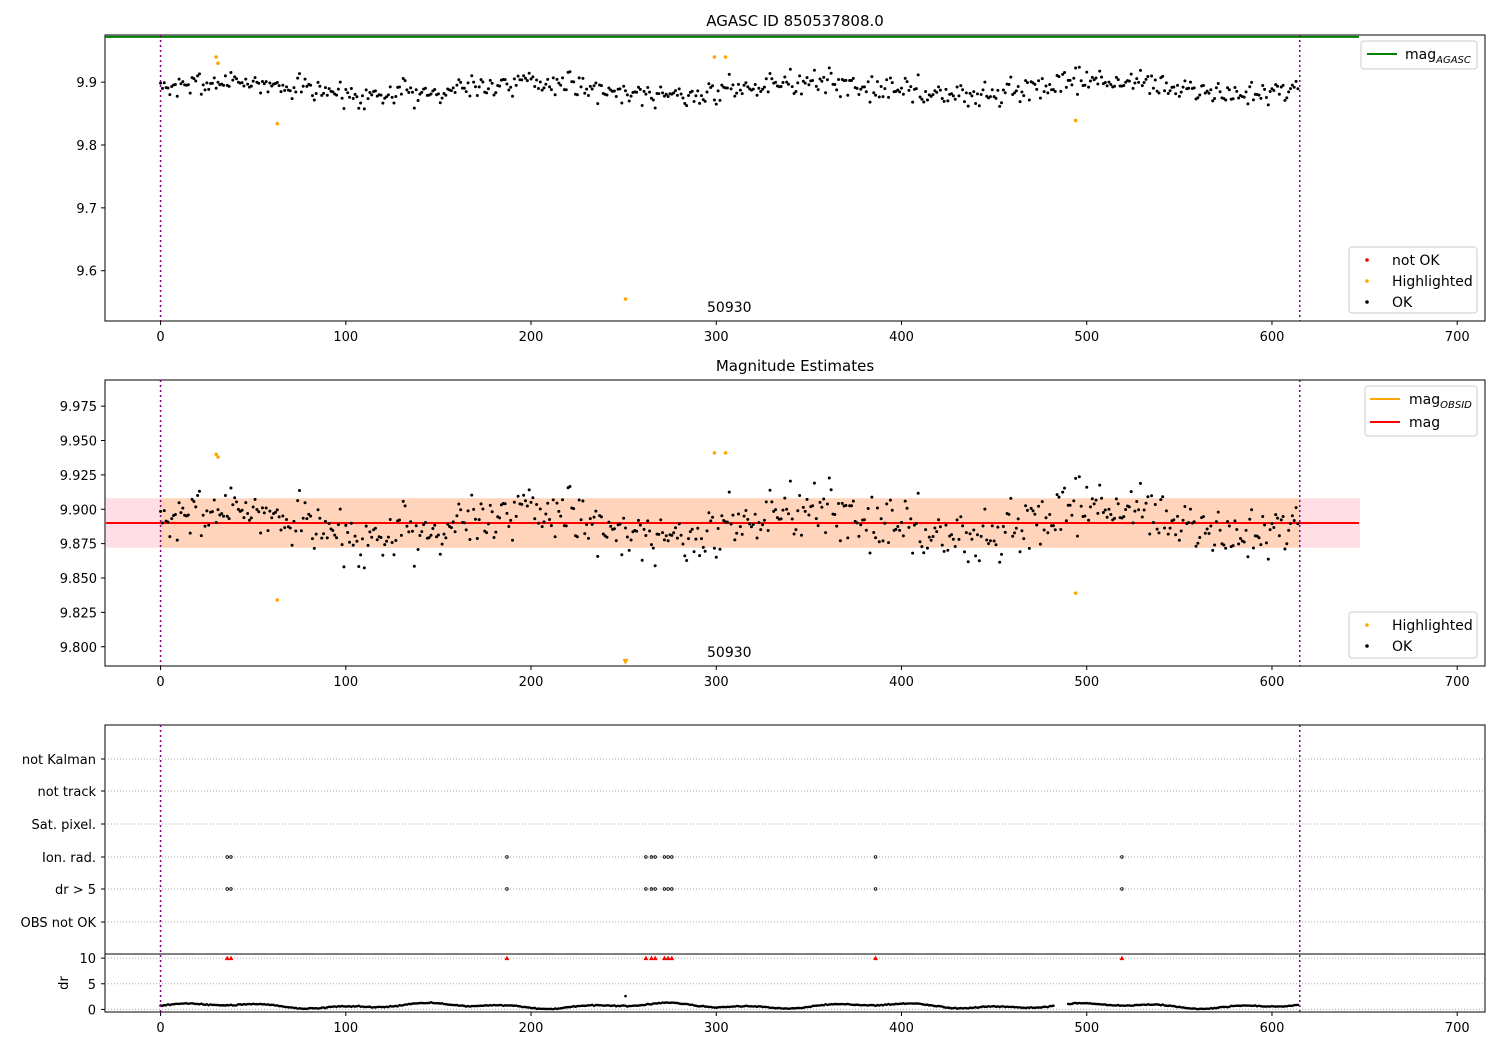 This screenshot has height=1050, width=1500. I want to click on highlighted-point, so click(216, 57).